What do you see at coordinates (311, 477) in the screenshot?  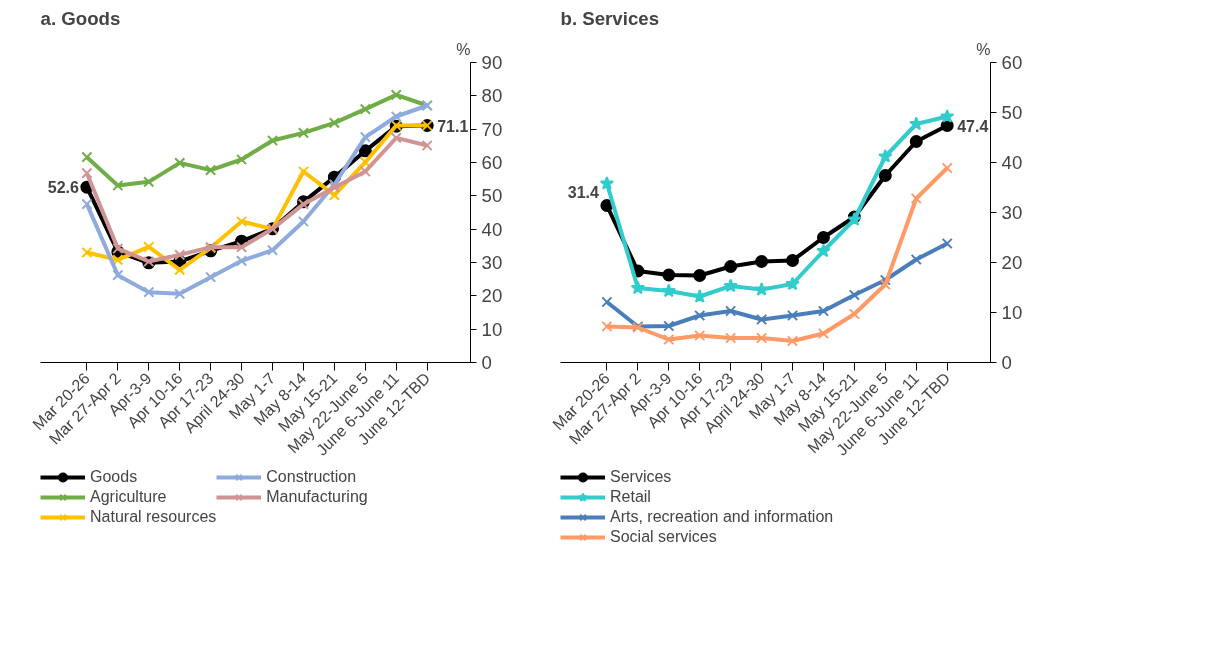 I see `legend-label: Construction` at bounding box center [311, 477].